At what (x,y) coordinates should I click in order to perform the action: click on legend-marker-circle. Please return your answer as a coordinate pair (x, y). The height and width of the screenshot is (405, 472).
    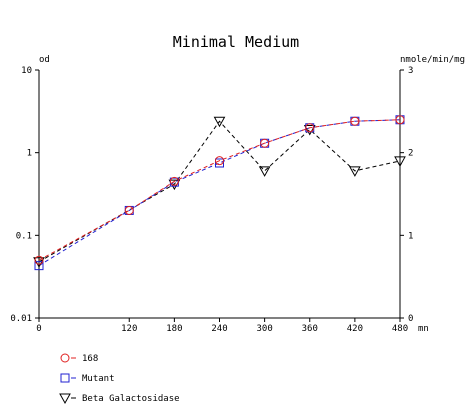
    Looking at the image, I should click on (65, 358).